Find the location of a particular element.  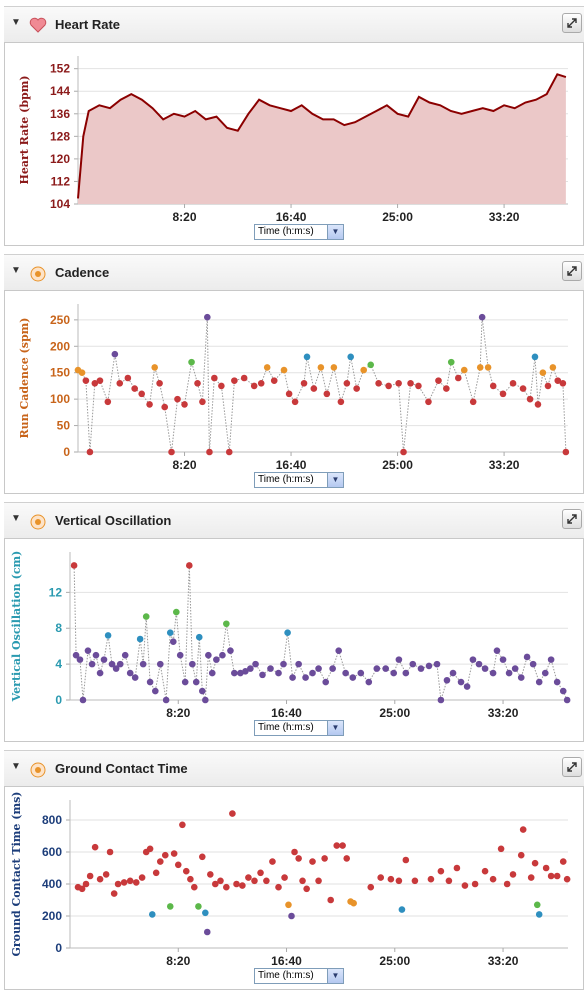

expand-icon is located at coordinates (572, 271).